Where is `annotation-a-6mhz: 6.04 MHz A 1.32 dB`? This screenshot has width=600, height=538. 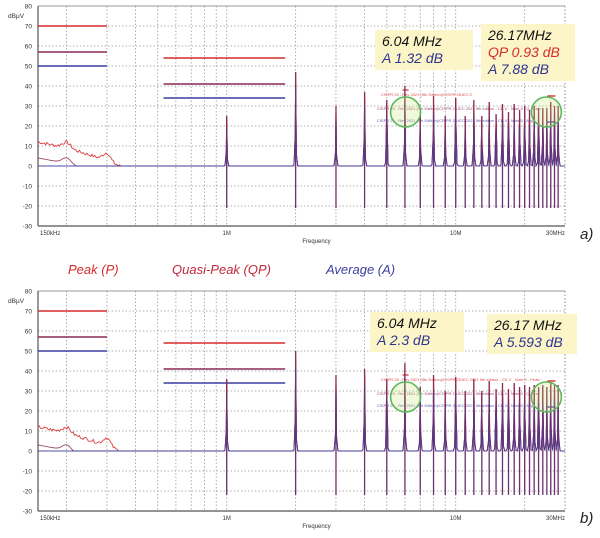 annotation-a-6mhz: 6.04 MHz A 1.32 dB is located at coordinates (424, 50).